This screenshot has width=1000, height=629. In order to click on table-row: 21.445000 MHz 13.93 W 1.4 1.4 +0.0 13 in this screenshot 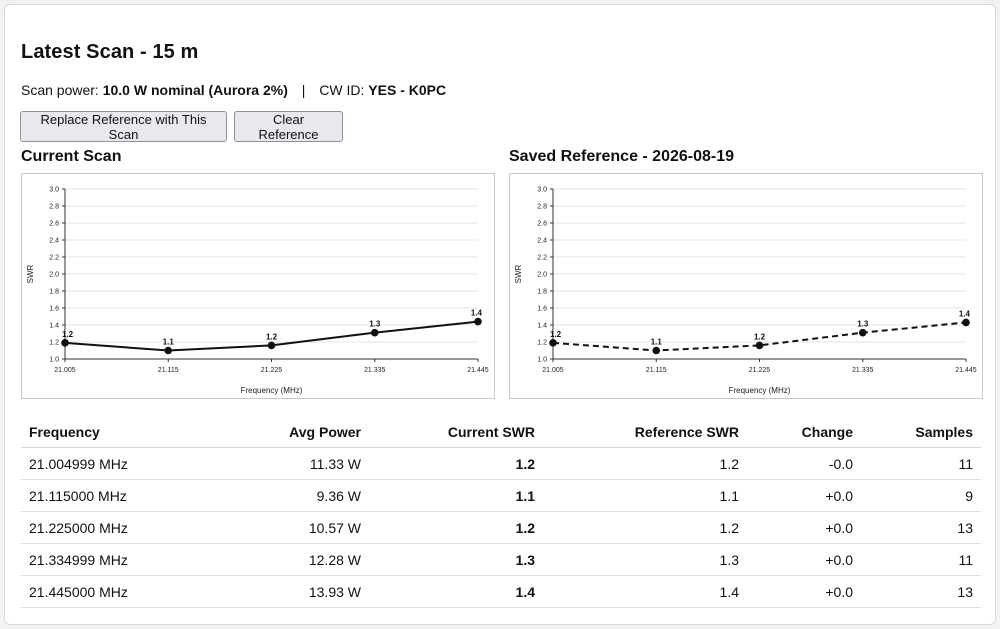, I will do `click(501, 591)`.